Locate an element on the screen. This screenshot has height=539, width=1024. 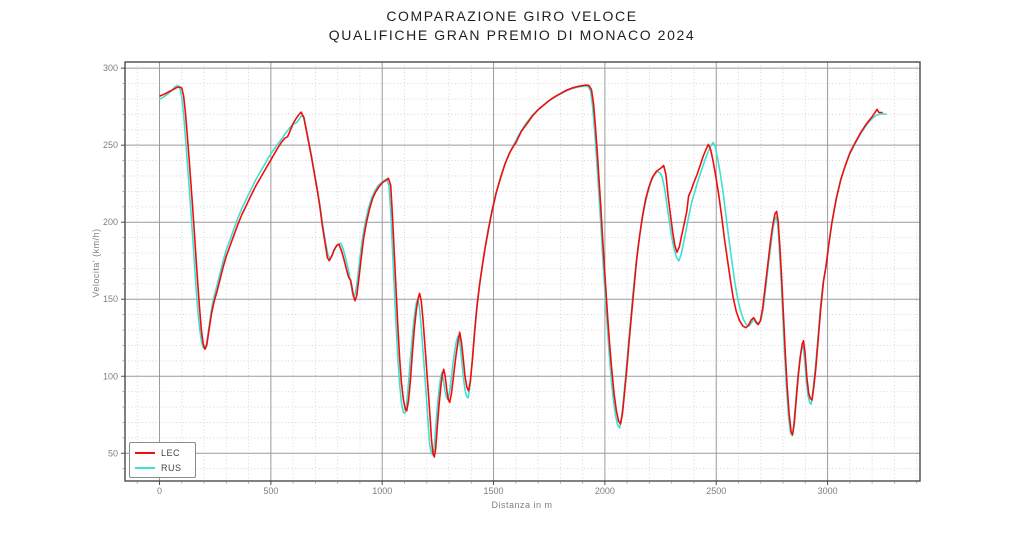
y-tick-label: 150 is located at coordinates (110, 299).